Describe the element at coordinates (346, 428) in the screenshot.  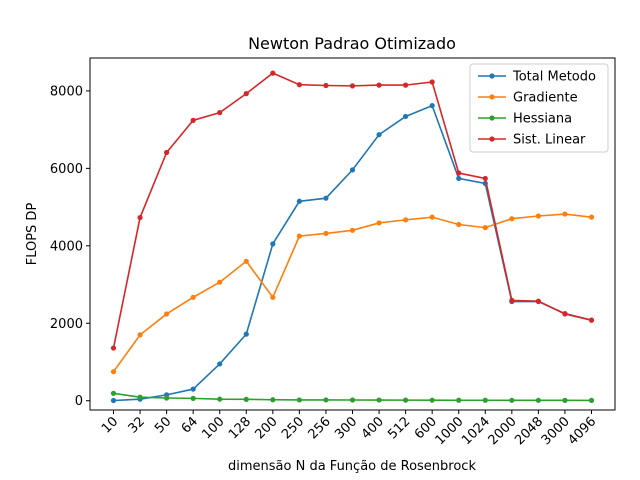
I see `x-tick-label: 300` at that location.